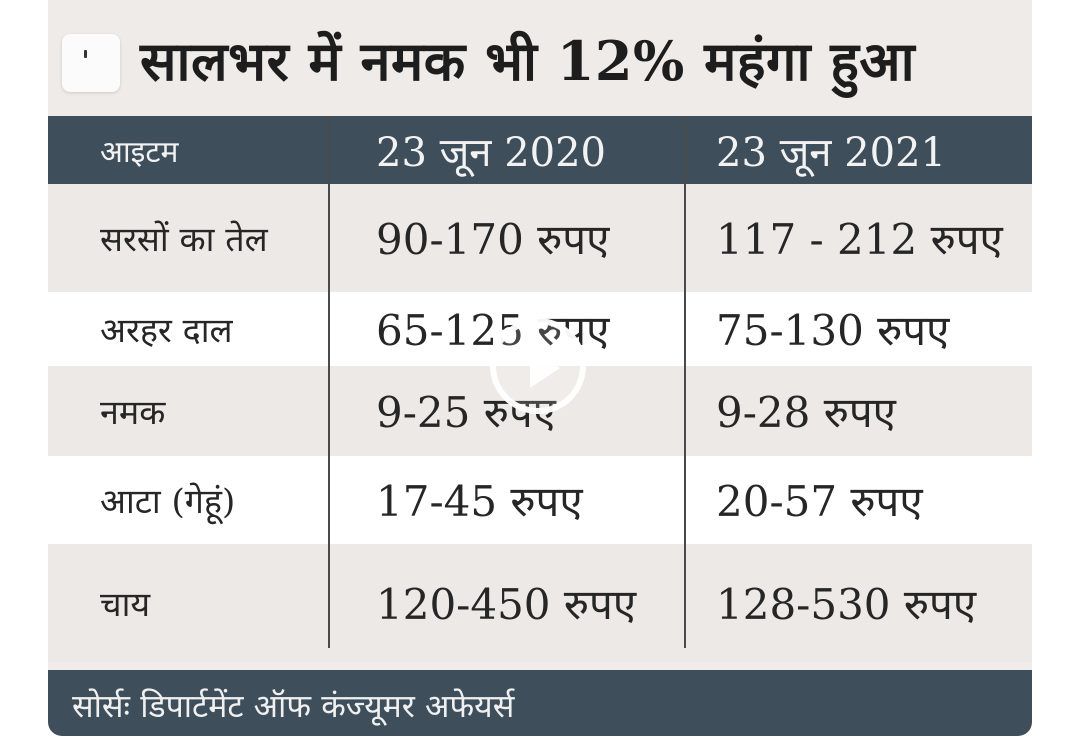  Describe the element at coordinates (833, 330) in the screenshot. I see `price-2021: 75-130 रुपए` at that location.